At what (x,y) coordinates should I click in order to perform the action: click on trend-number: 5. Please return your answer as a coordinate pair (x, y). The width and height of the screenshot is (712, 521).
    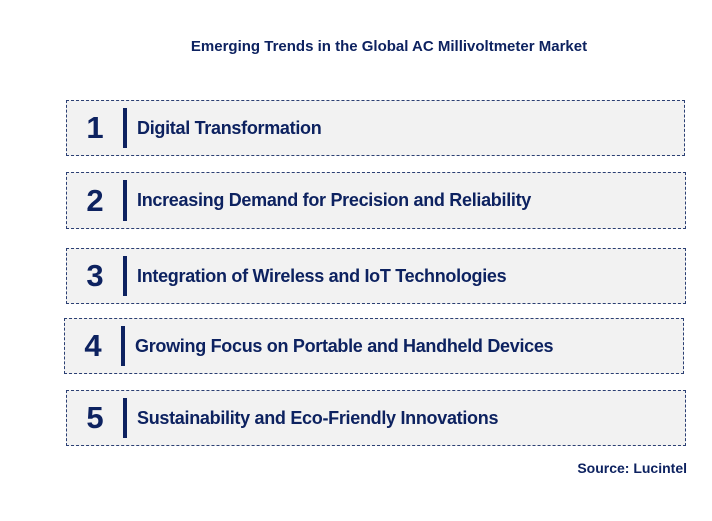
    Looking at the image, I should click on (95, 417).